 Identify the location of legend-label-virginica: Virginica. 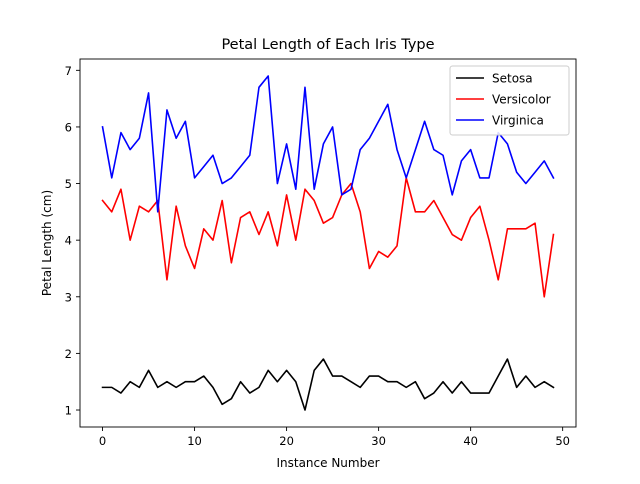
(518, 121).